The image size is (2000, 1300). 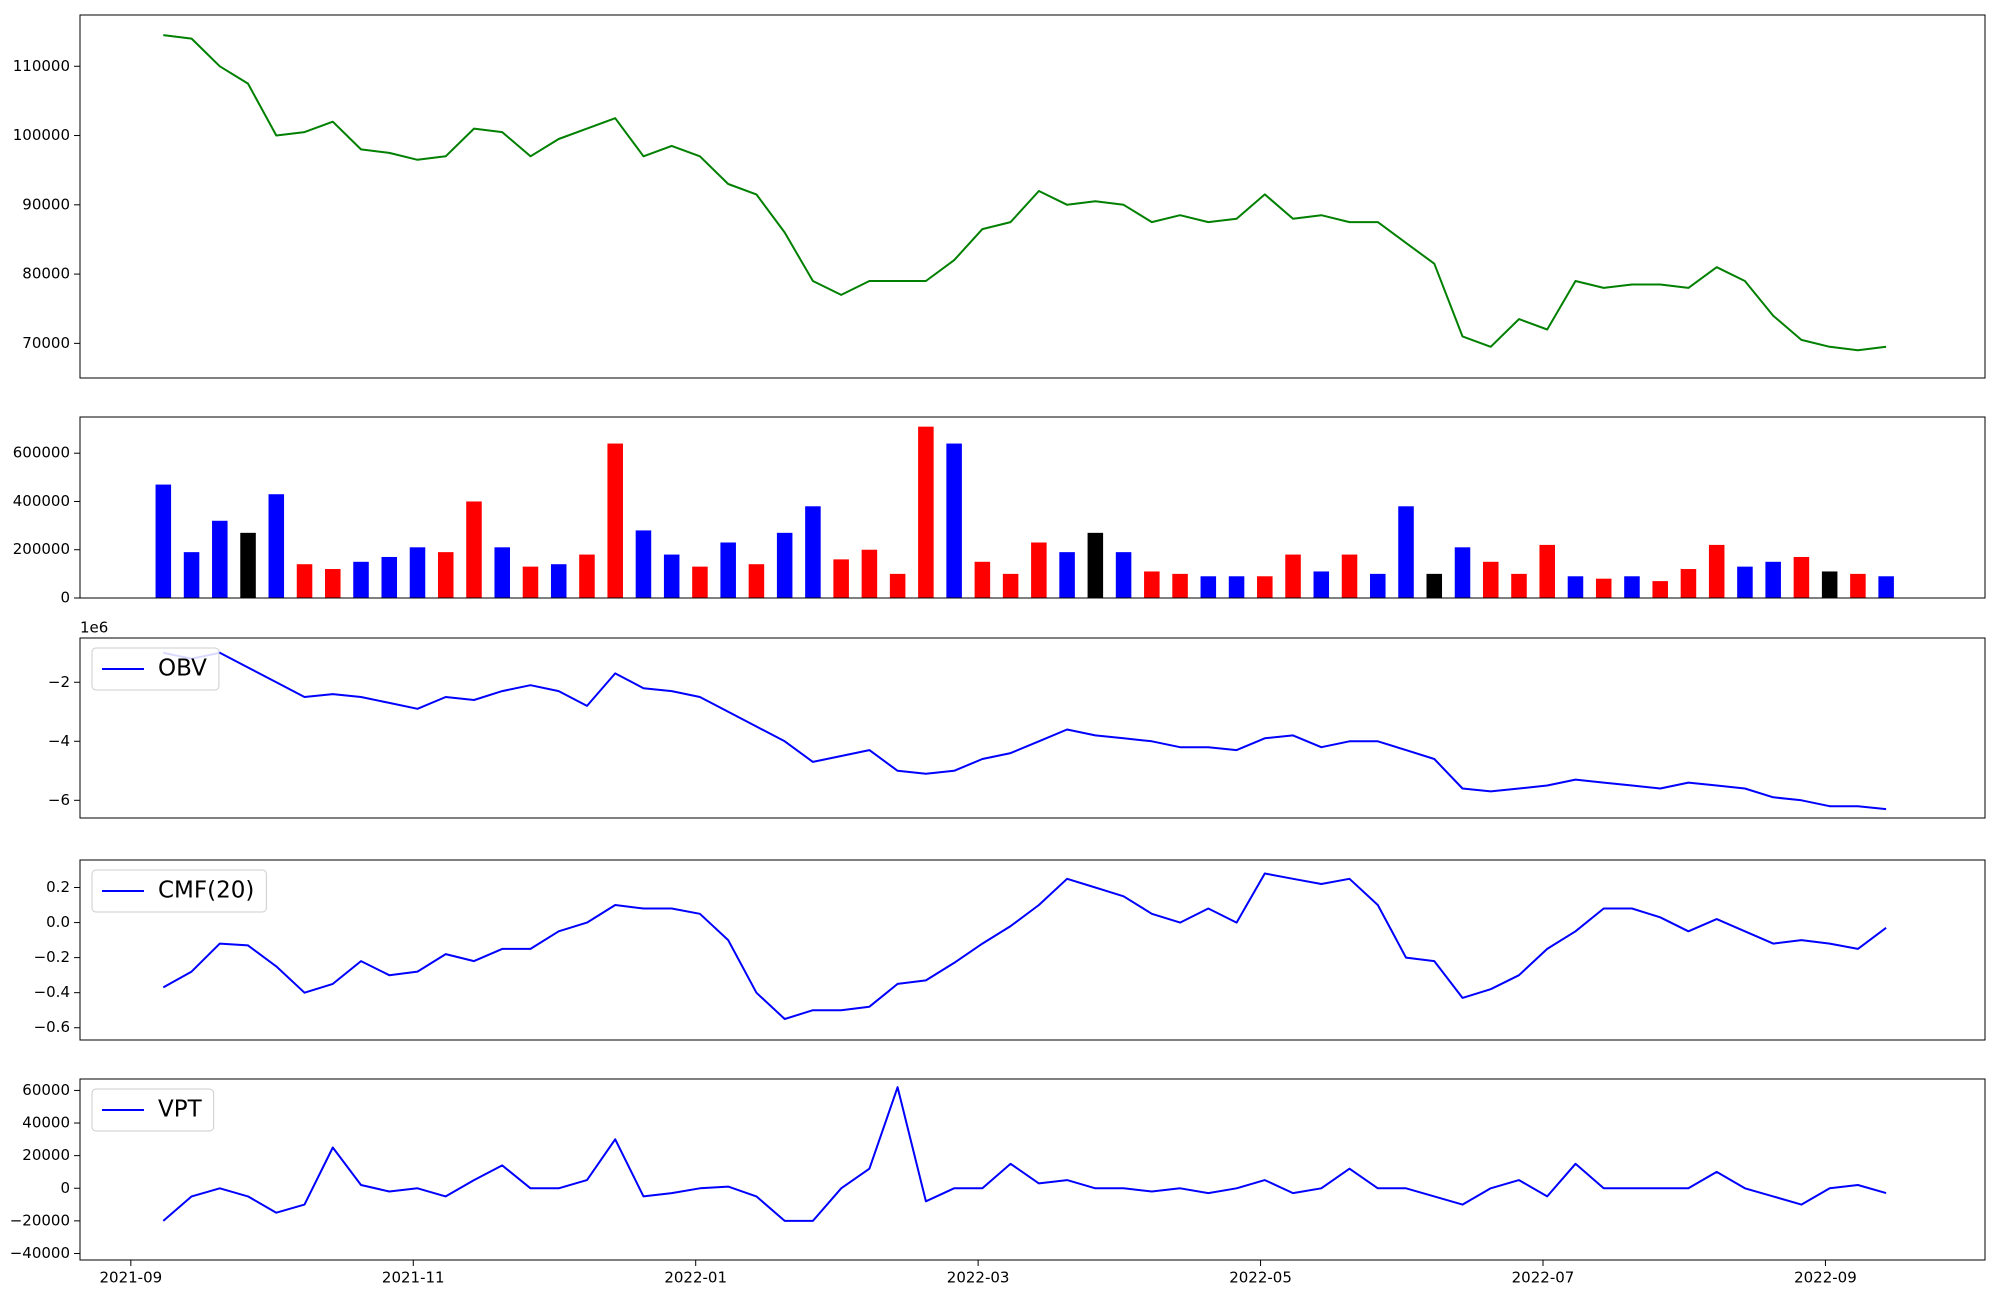 What do you see at coordinates (206, 891) in the screenshot?
I see `legend-label: CMF(20)` at bounding box center [206, 891].